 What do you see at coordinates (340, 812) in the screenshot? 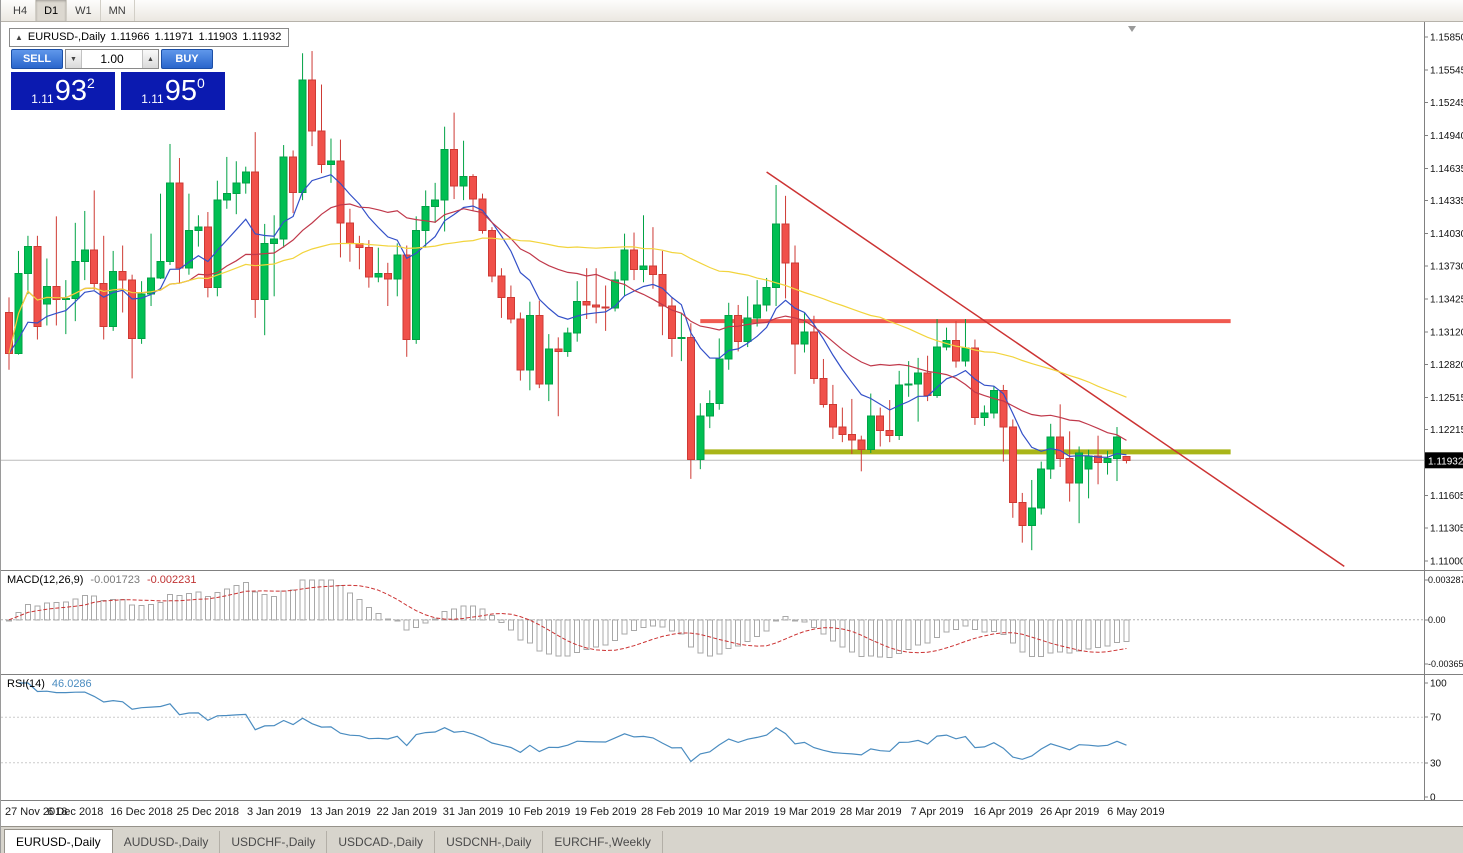
I see `date-label: 13 Jan 2019` at bounding box center [340, 812].